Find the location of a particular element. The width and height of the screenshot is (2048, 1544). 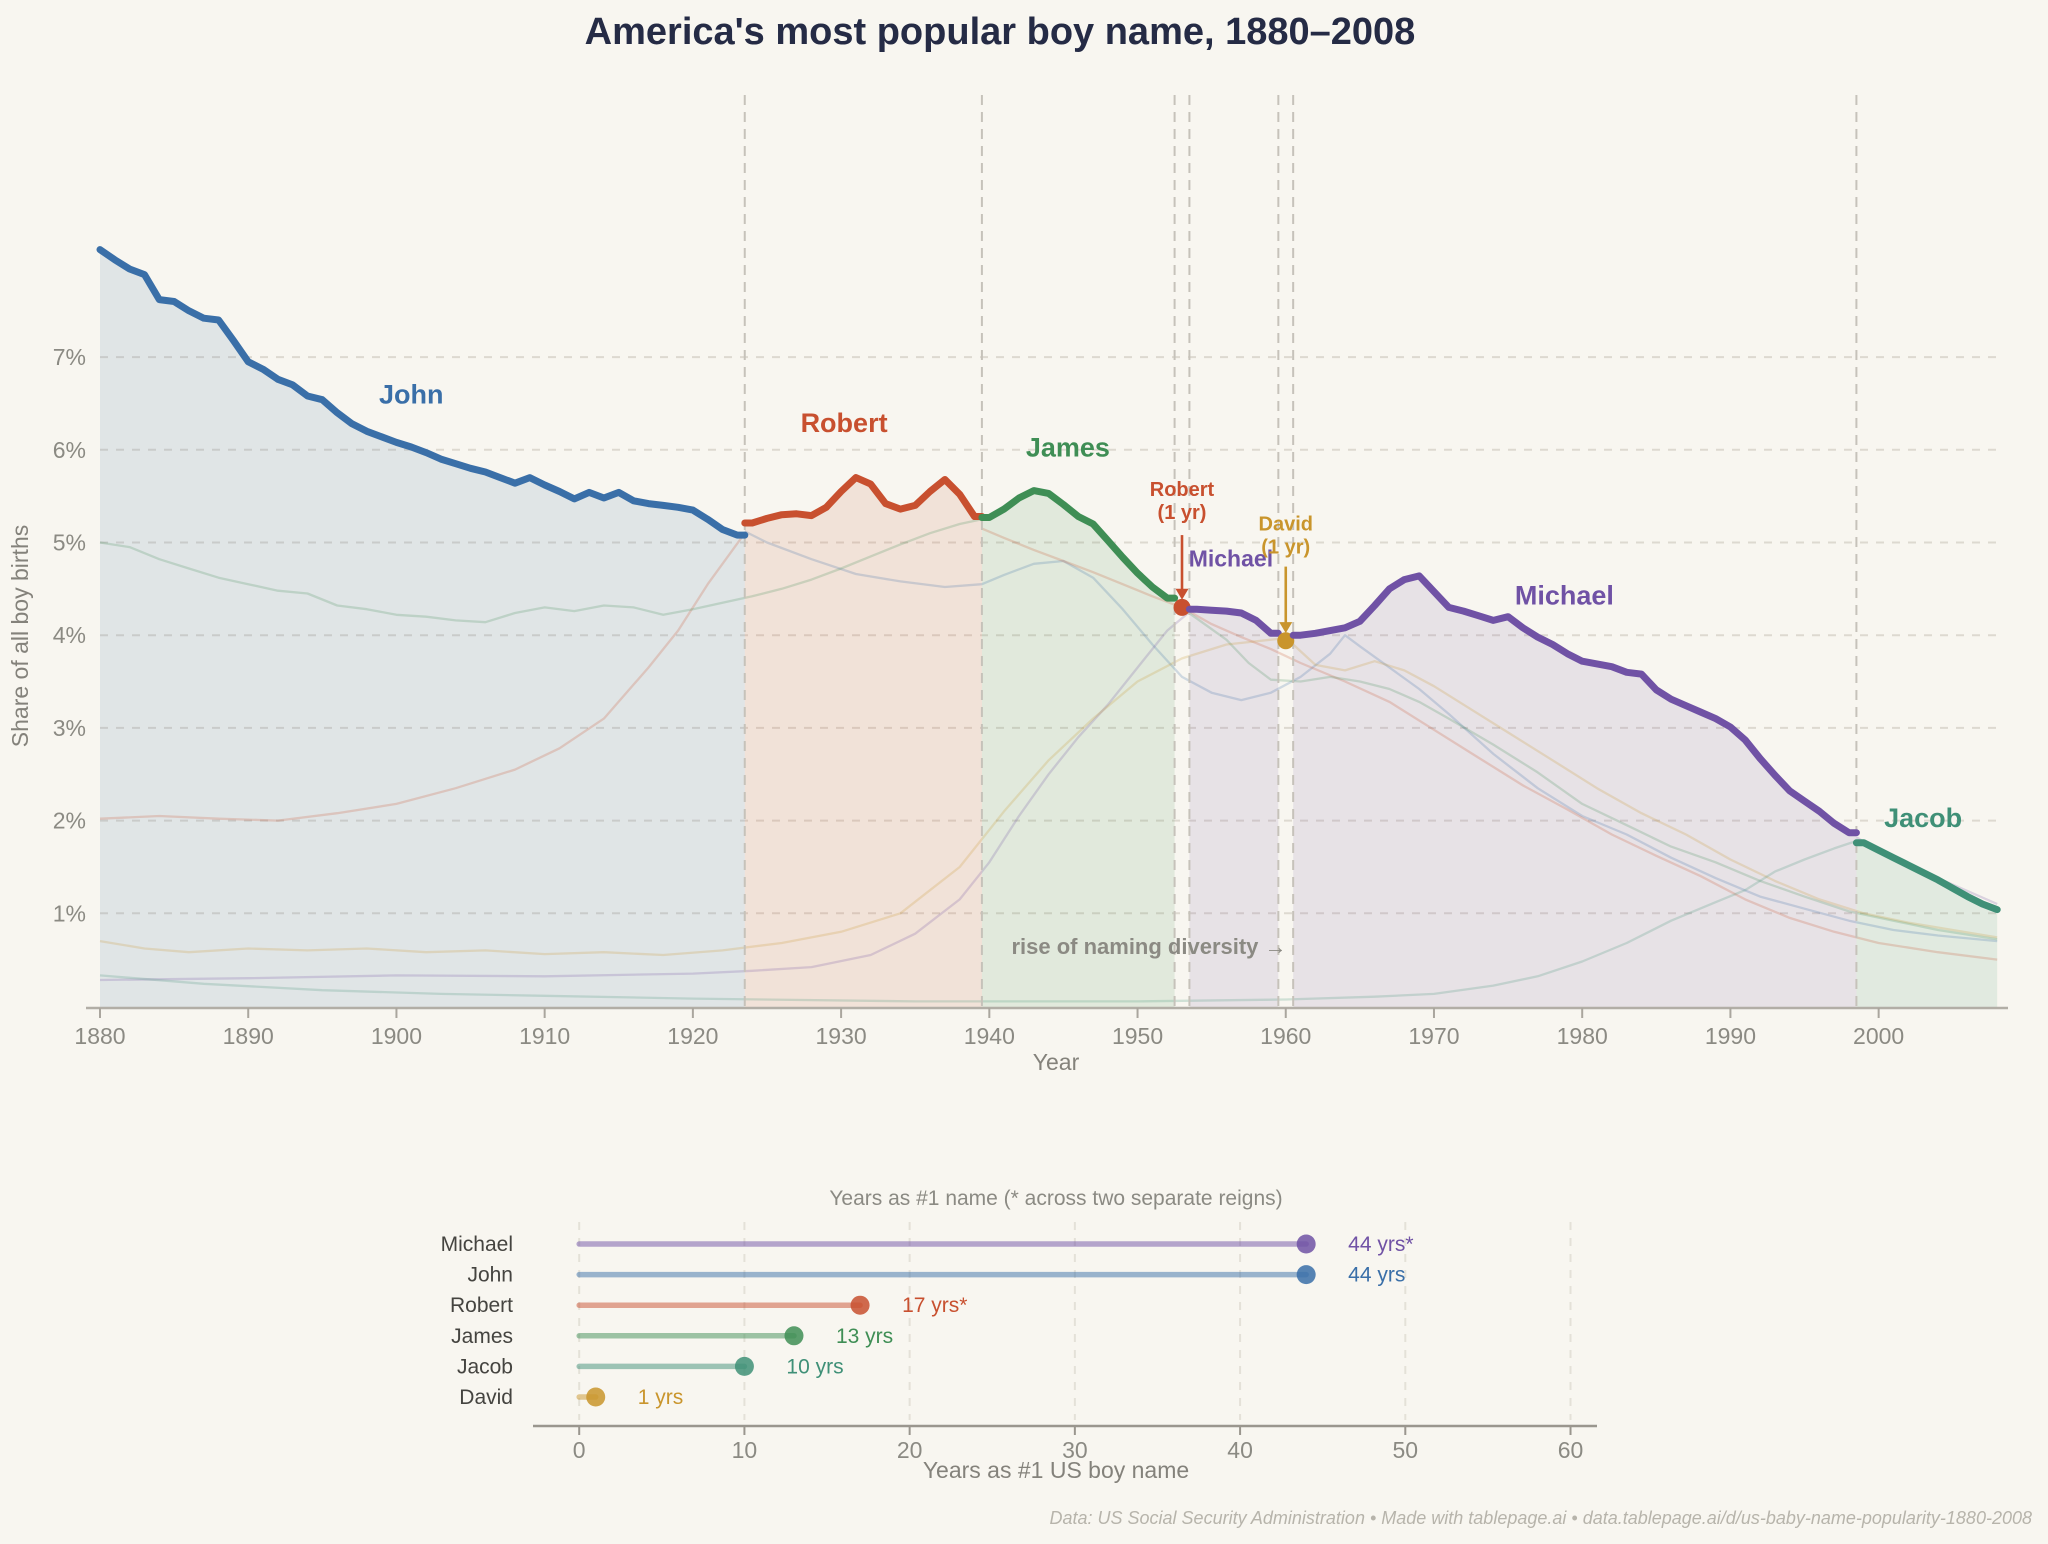

lollipop-row-michael: Michael 44 yrs* is located at coordinates (927, 1244).